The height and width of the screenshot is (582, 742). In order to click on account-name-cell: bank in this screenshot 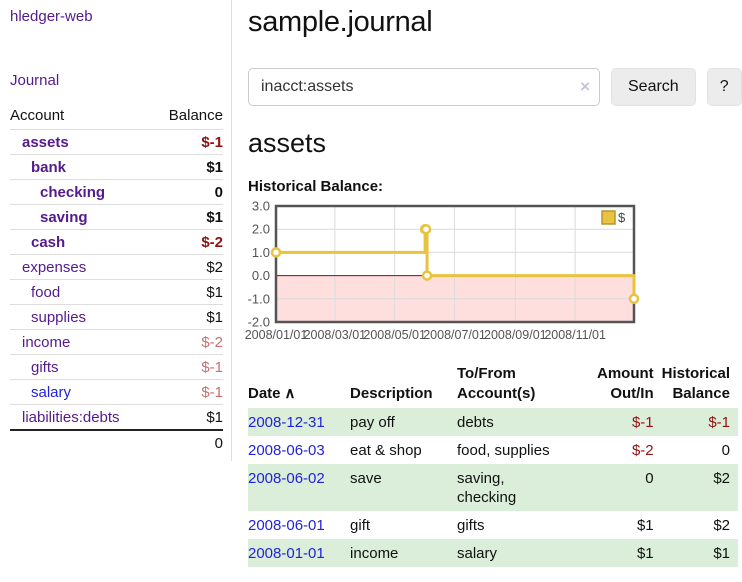, I will do `click(81, 167)`.